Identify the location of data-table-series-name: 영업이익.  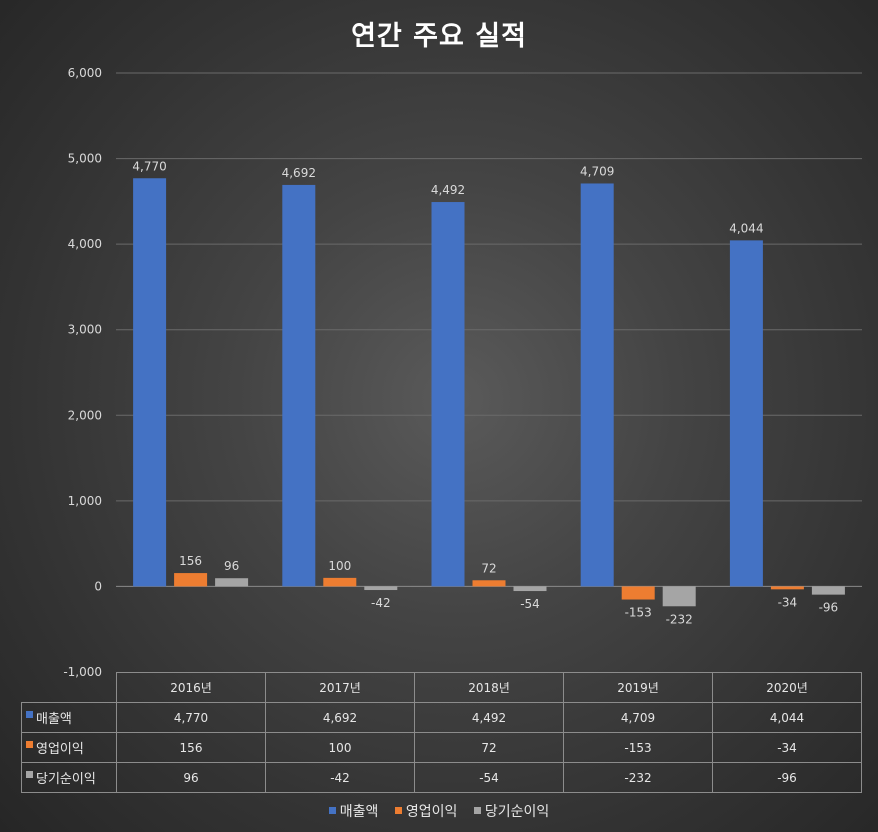
(69, 747).